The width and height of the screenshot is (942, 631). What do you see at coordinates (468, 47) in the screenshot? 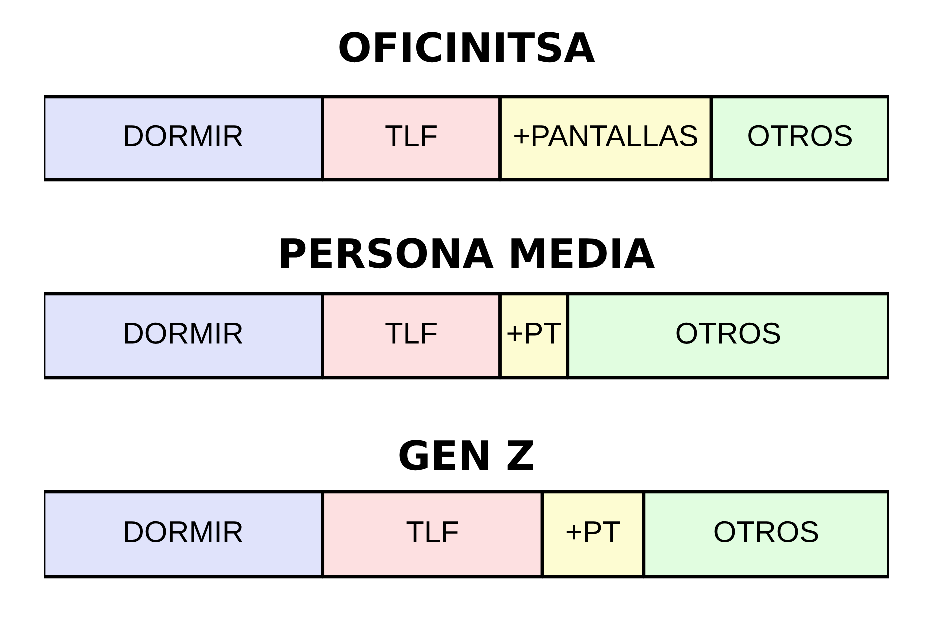
I see `chart-title: OFICINITSA` at bounding box center [468, 47].